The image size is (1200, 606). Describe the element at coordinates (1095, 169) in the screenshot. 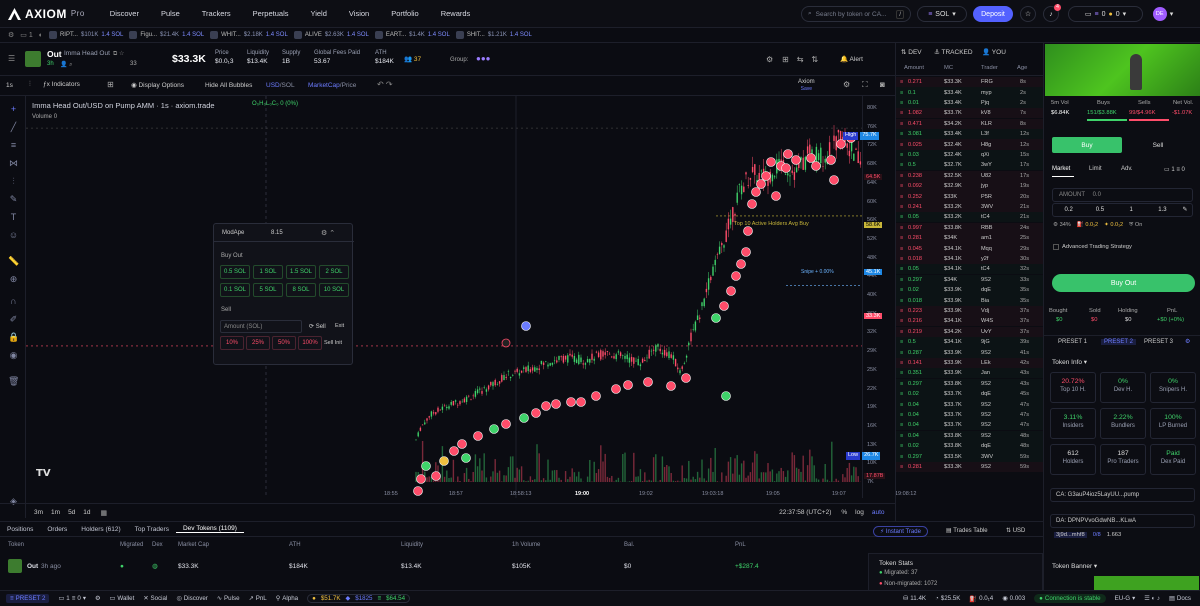

I see `limit-tab: Limit` at that location.